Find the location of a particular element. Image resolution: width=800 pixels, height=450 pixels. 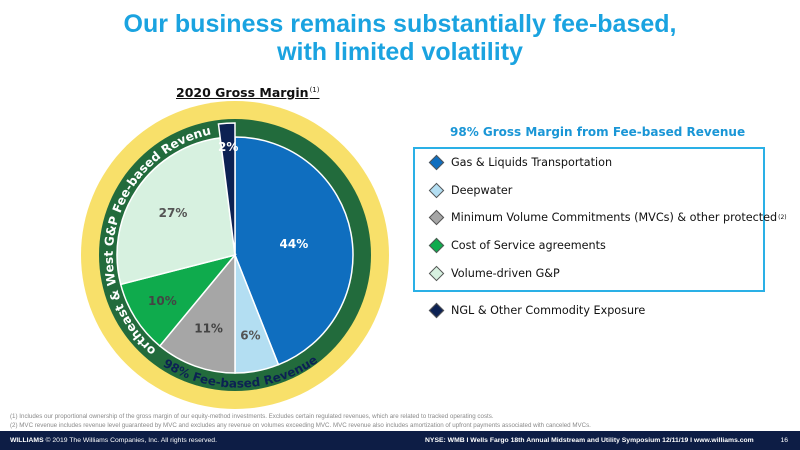

chart-title-footnote-ref: (1) is located at coordinates (314, 89).